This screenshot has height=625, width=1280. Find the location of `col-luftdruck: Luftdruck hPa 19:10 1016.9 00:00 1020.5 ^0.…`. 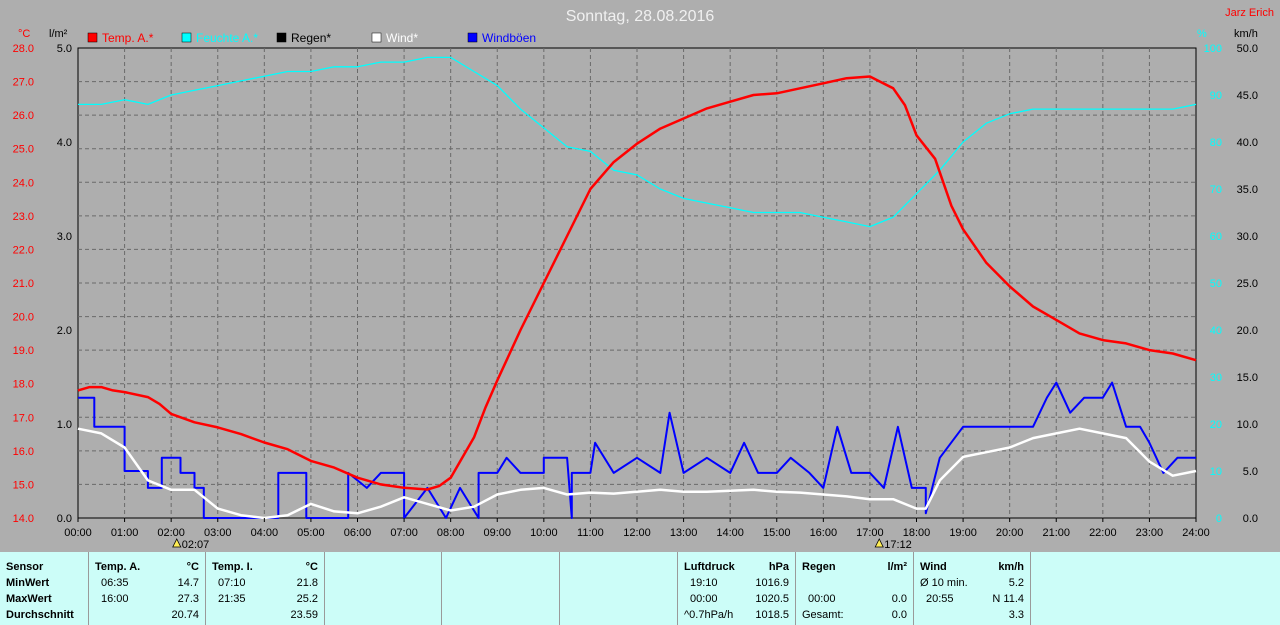

col-luftdruck: Luftdruck hPa 19:10 1016.9 00:00 1020.5 ^0.… is located at coordinates (736, 588).